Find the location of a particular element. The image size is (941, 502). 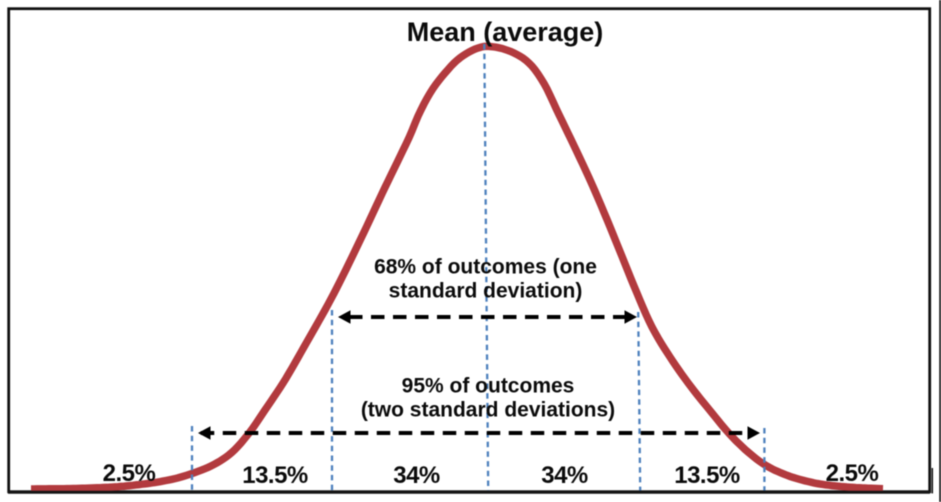

svg-text: 68% of outcomes (one is located at coordinates (485, 267).